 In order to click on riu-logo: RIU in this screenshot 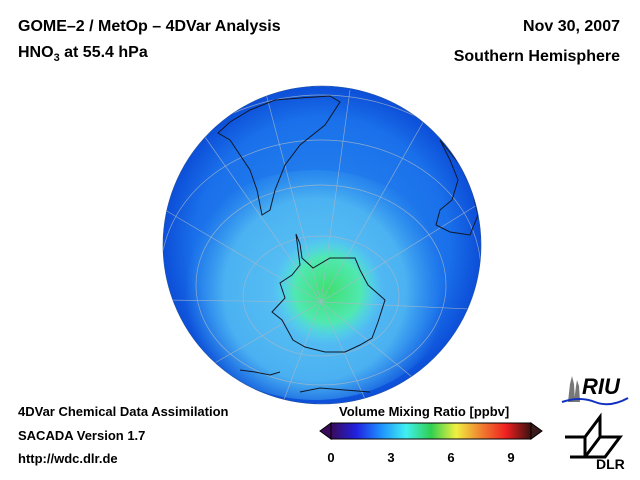, I will do `click(595, 390)`.